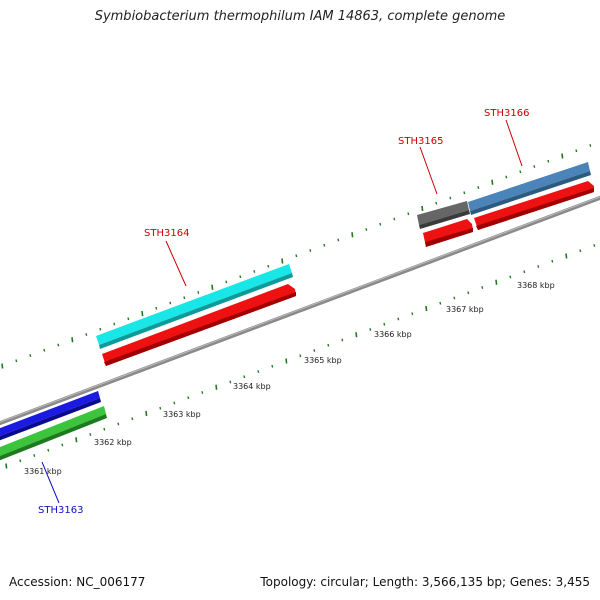  I want to click on gene-sth3163-leader, so click(50, 482).